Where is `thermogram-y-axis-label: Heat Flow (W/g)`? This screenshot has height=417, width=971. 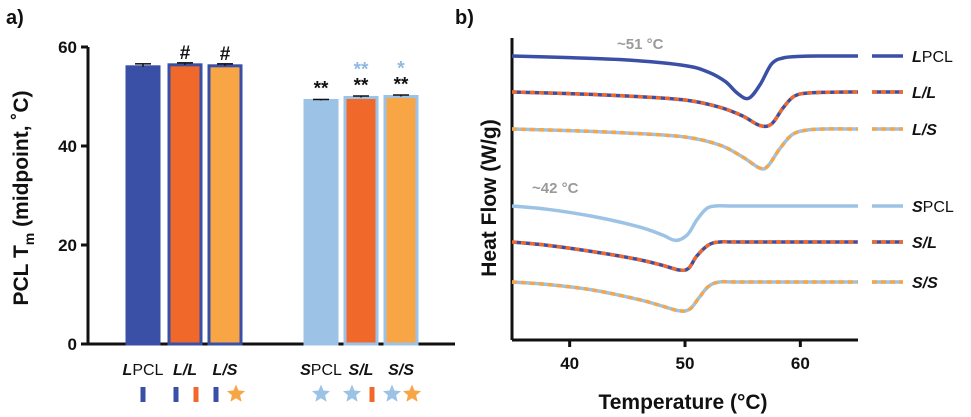
thermogram-y-axis-label: Heat Flow (W/g) is located at coordinates (489, 197).